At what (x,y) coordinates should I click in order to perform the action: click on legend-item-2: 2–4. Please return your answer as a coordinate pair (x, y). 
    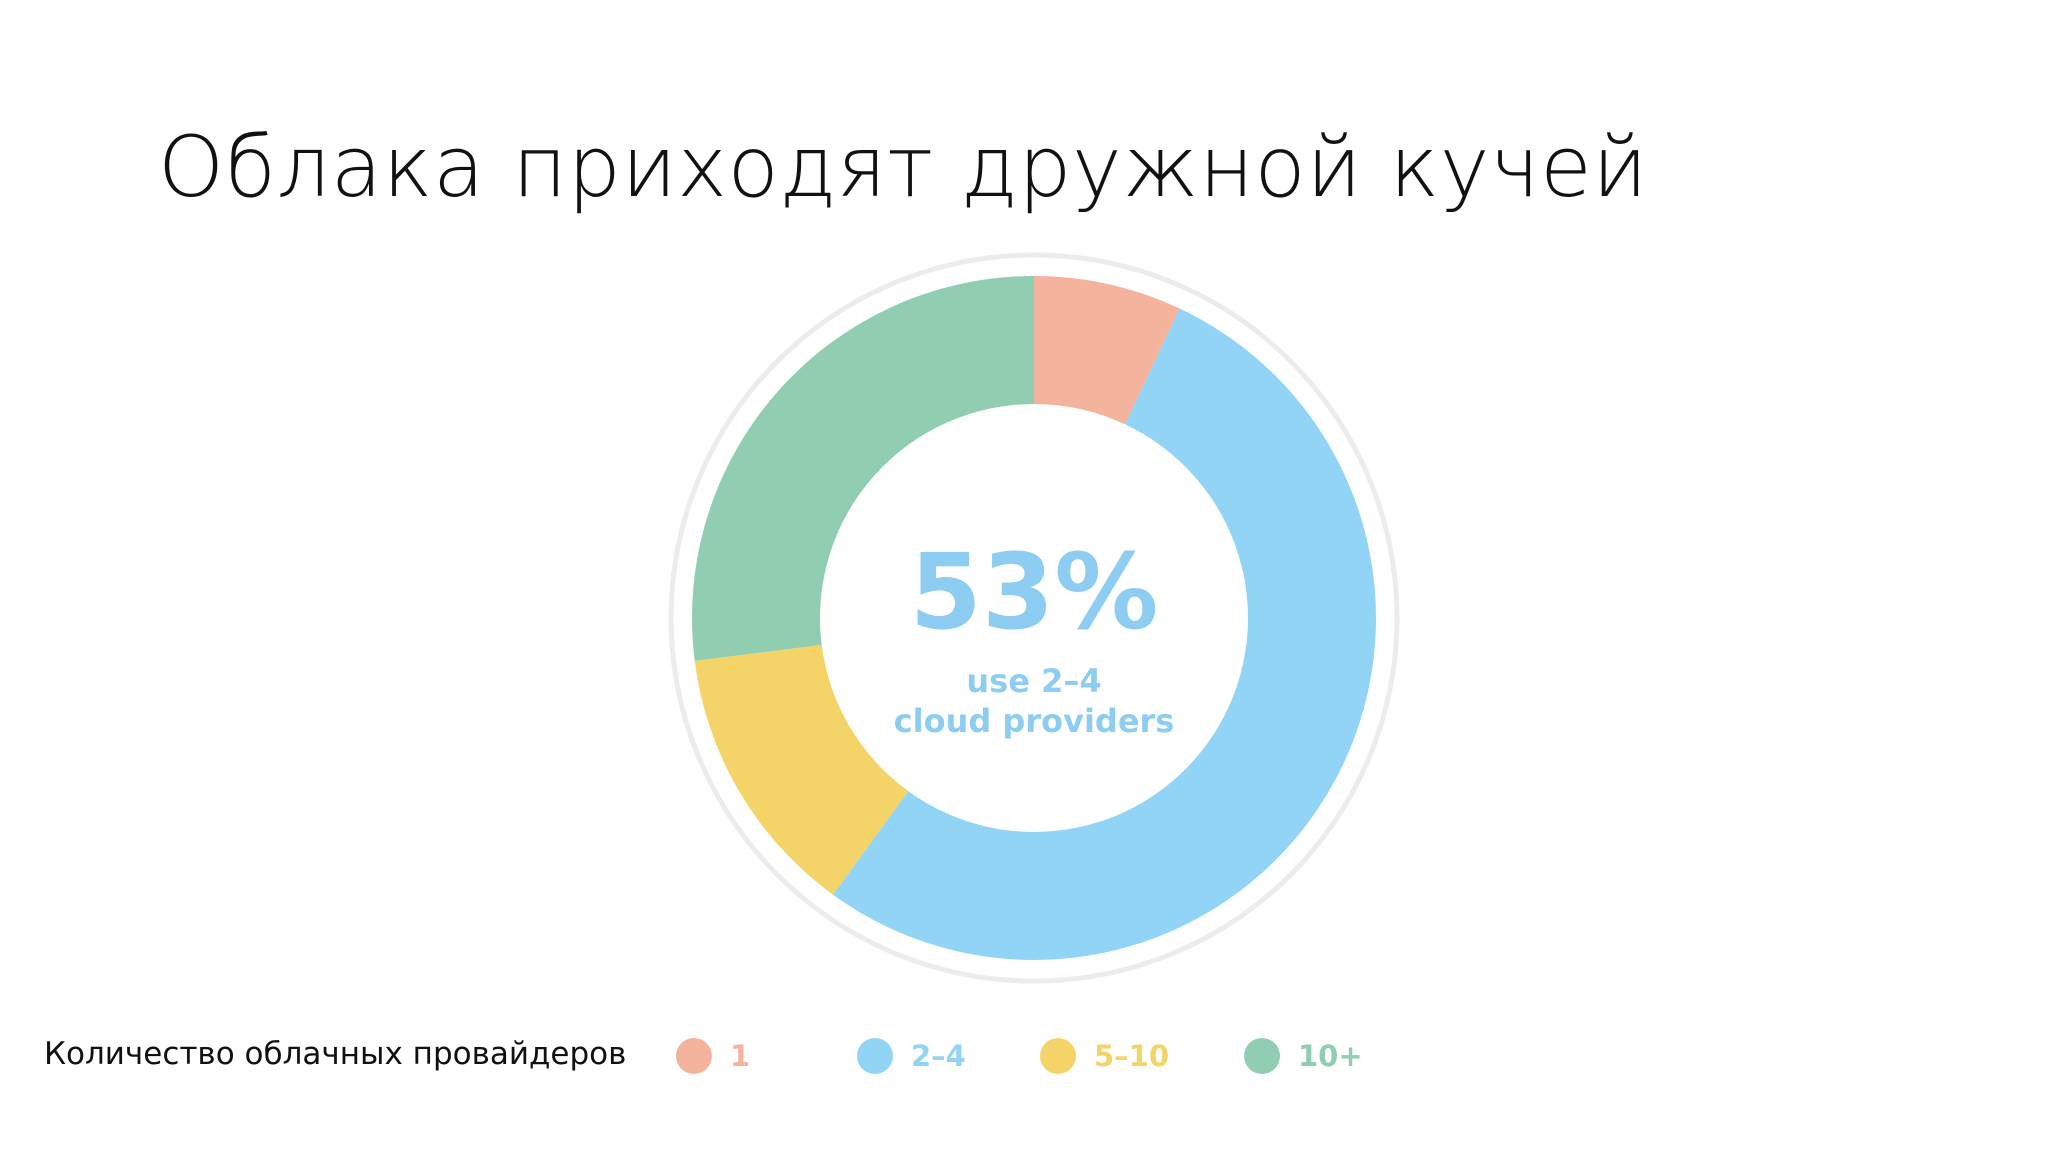
    Looking at the image, I should click on (911, 1056).